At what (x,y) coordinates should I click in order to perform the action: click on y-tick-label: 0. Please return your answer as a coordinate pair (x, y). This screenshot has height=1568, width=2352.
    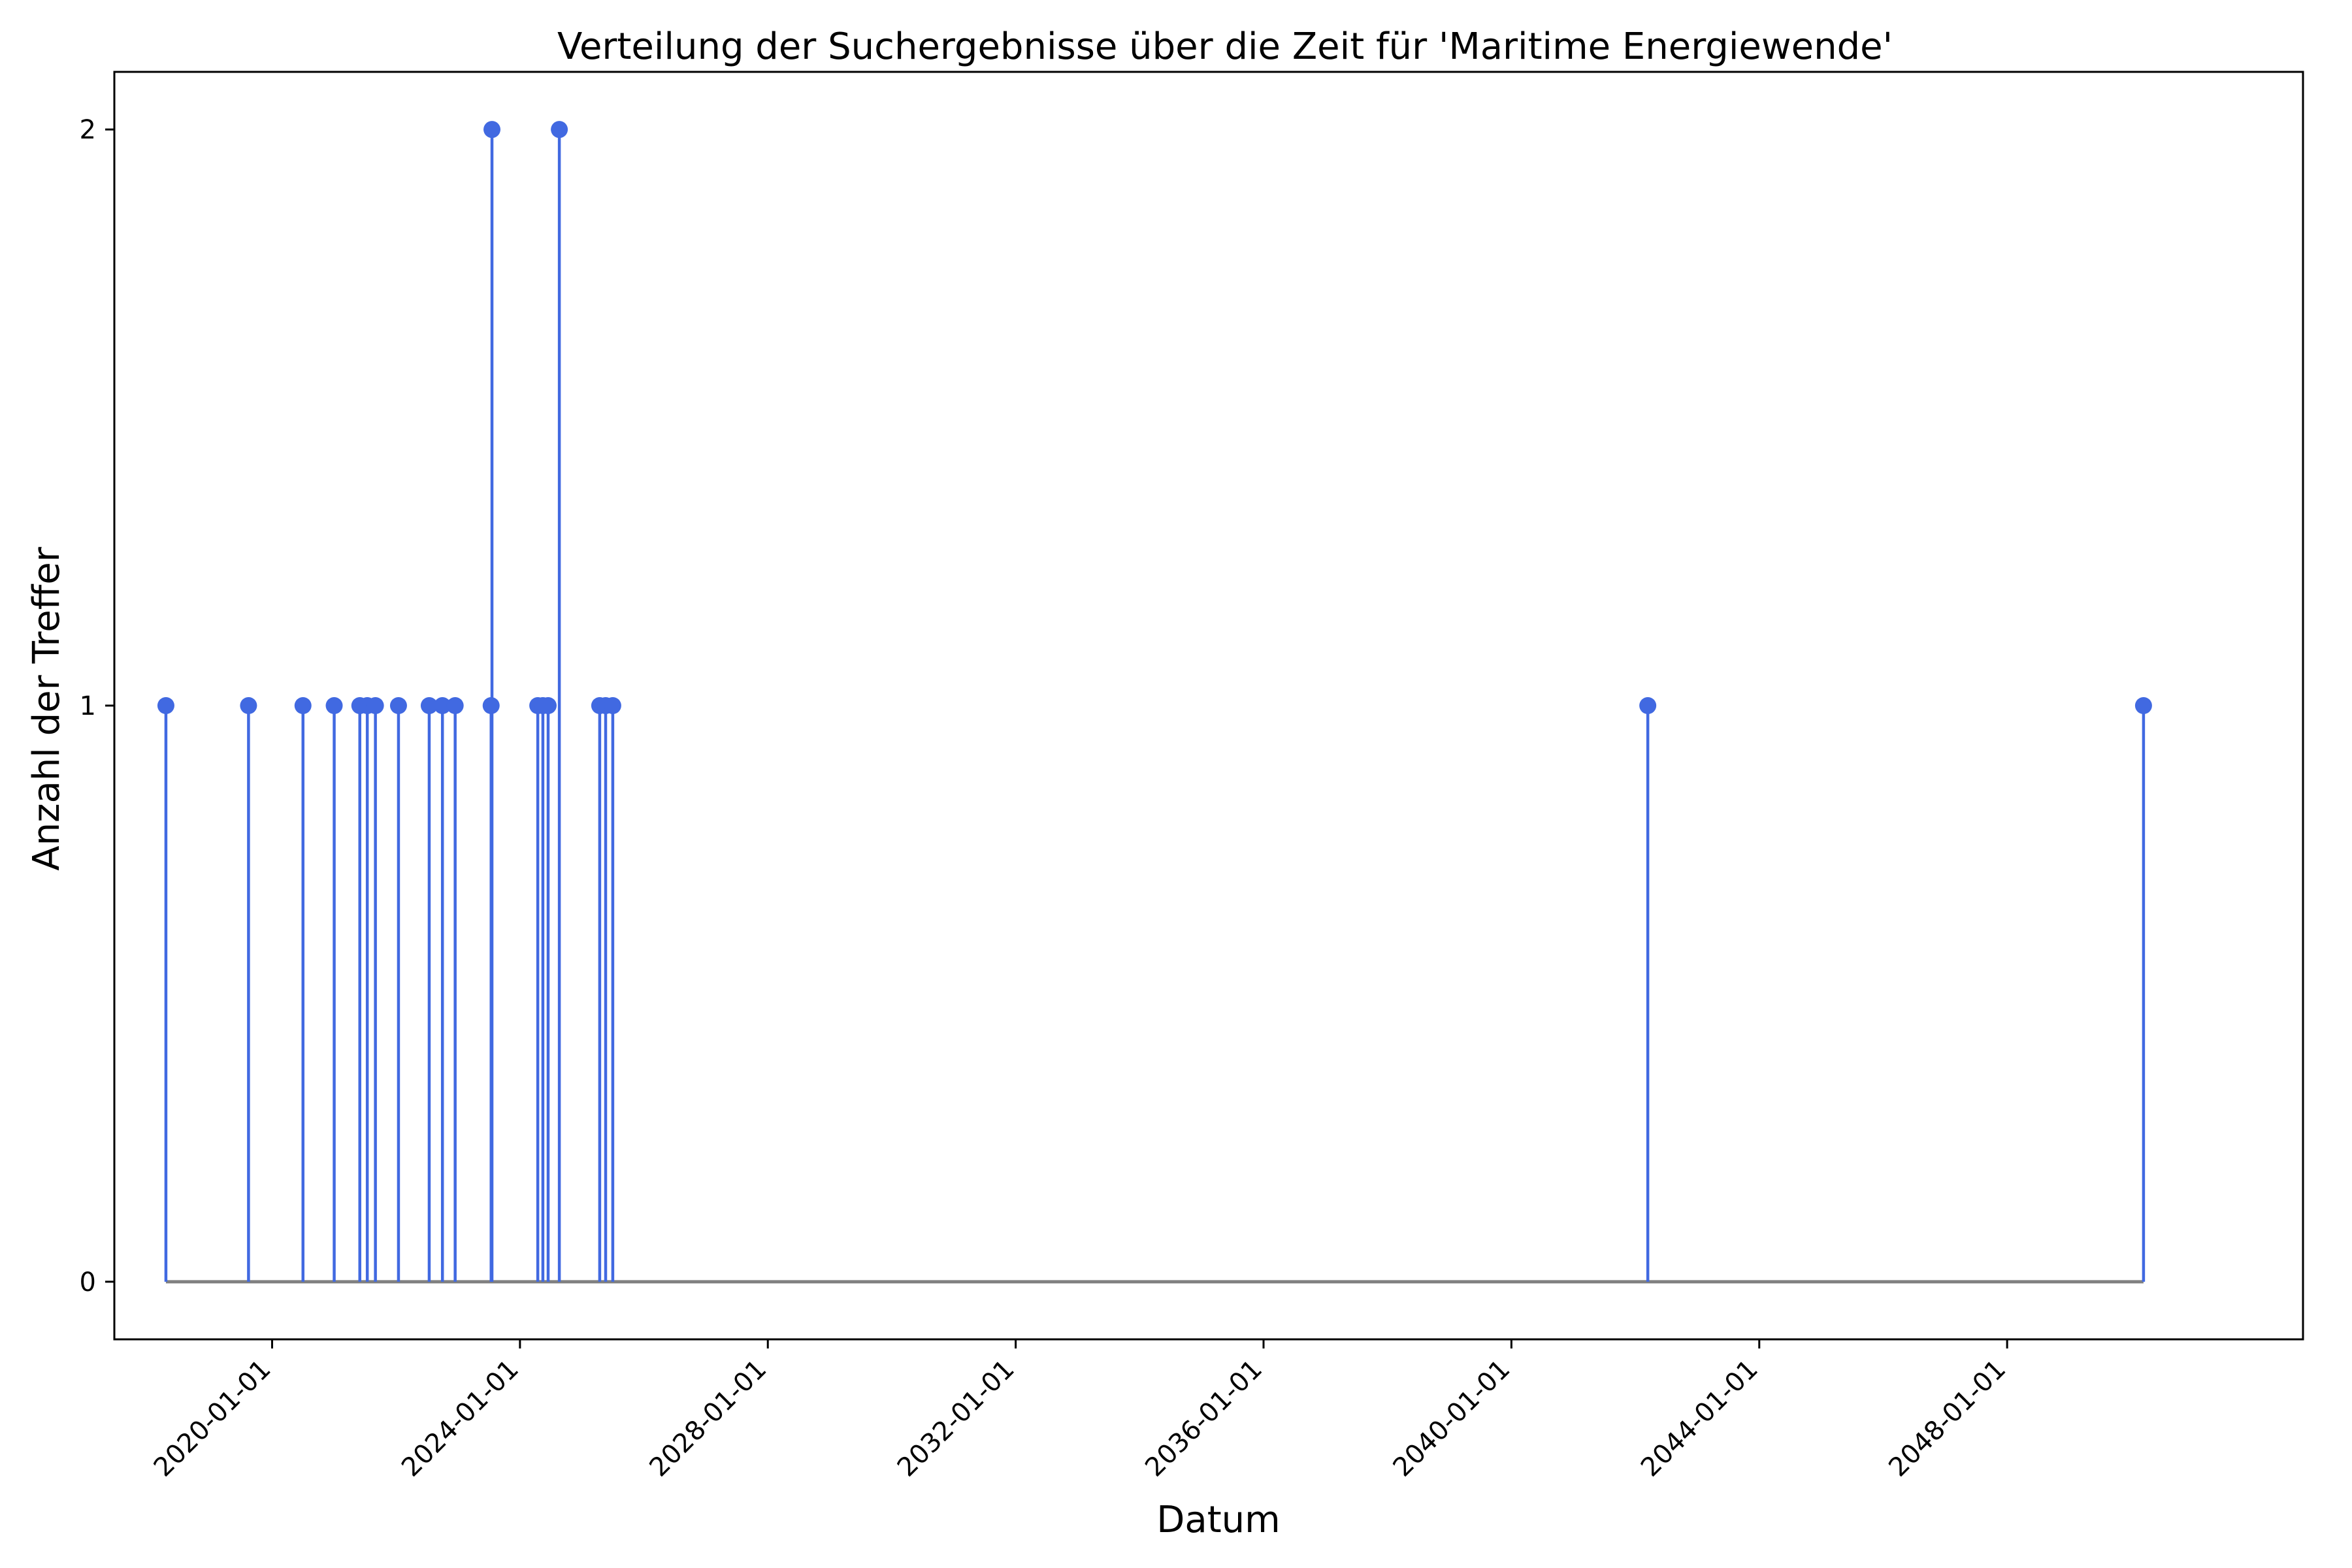
    Looking at the image, I should click on (88, 1282).